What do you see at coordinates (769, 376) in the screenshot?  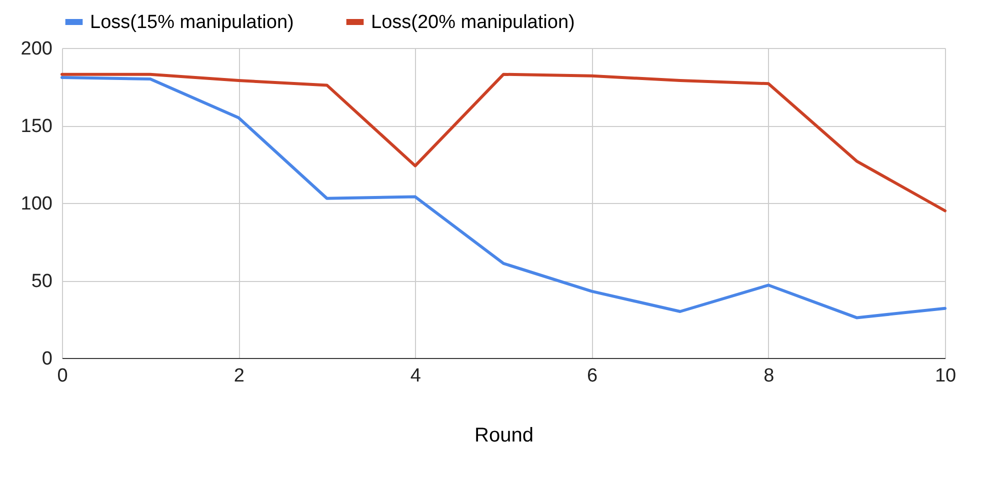 I see `x-tick-label: 8` at bounding box center [769, 376].